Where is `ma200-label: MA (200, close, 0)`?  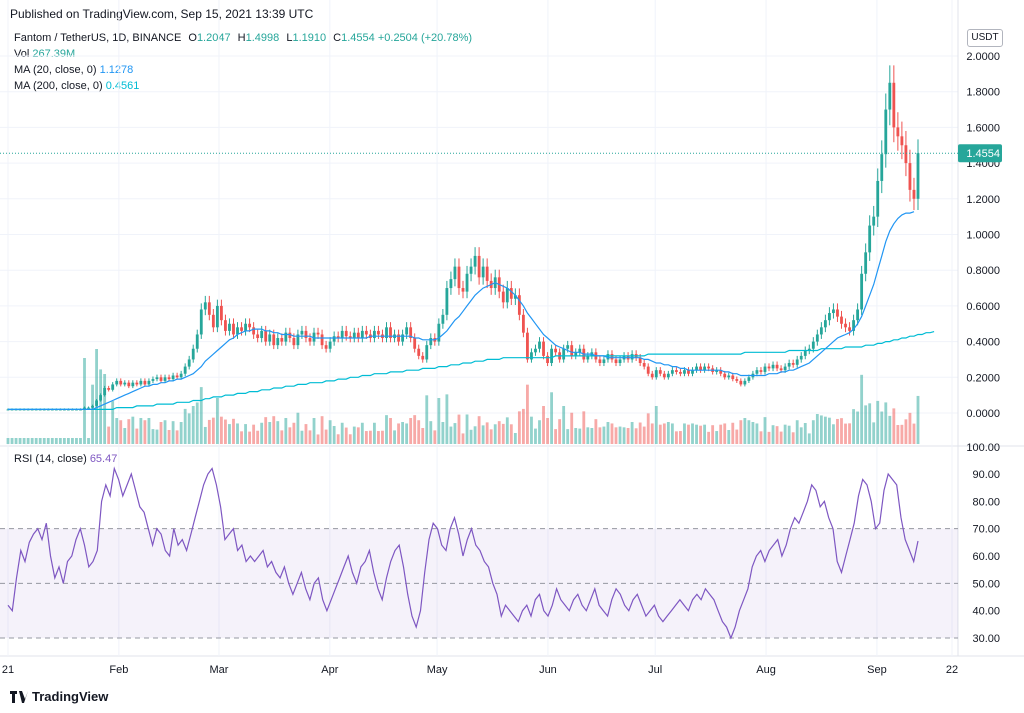
ma200-label: MA (200, close, 0) is located at coordinates (58, 86).